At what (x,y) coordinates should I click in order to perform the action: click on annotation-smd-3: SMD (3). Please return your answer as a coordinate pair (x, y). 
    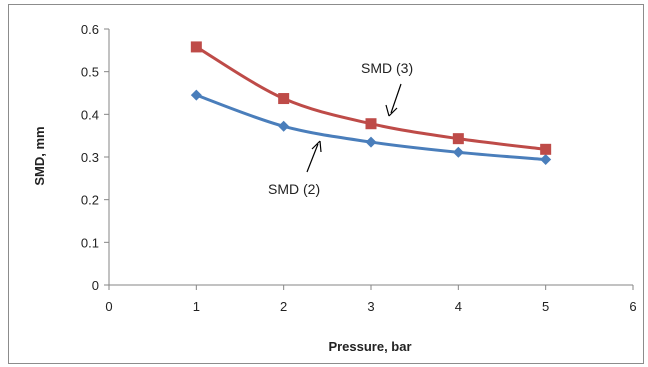
    Looking at the image, I should click on (387, 68).